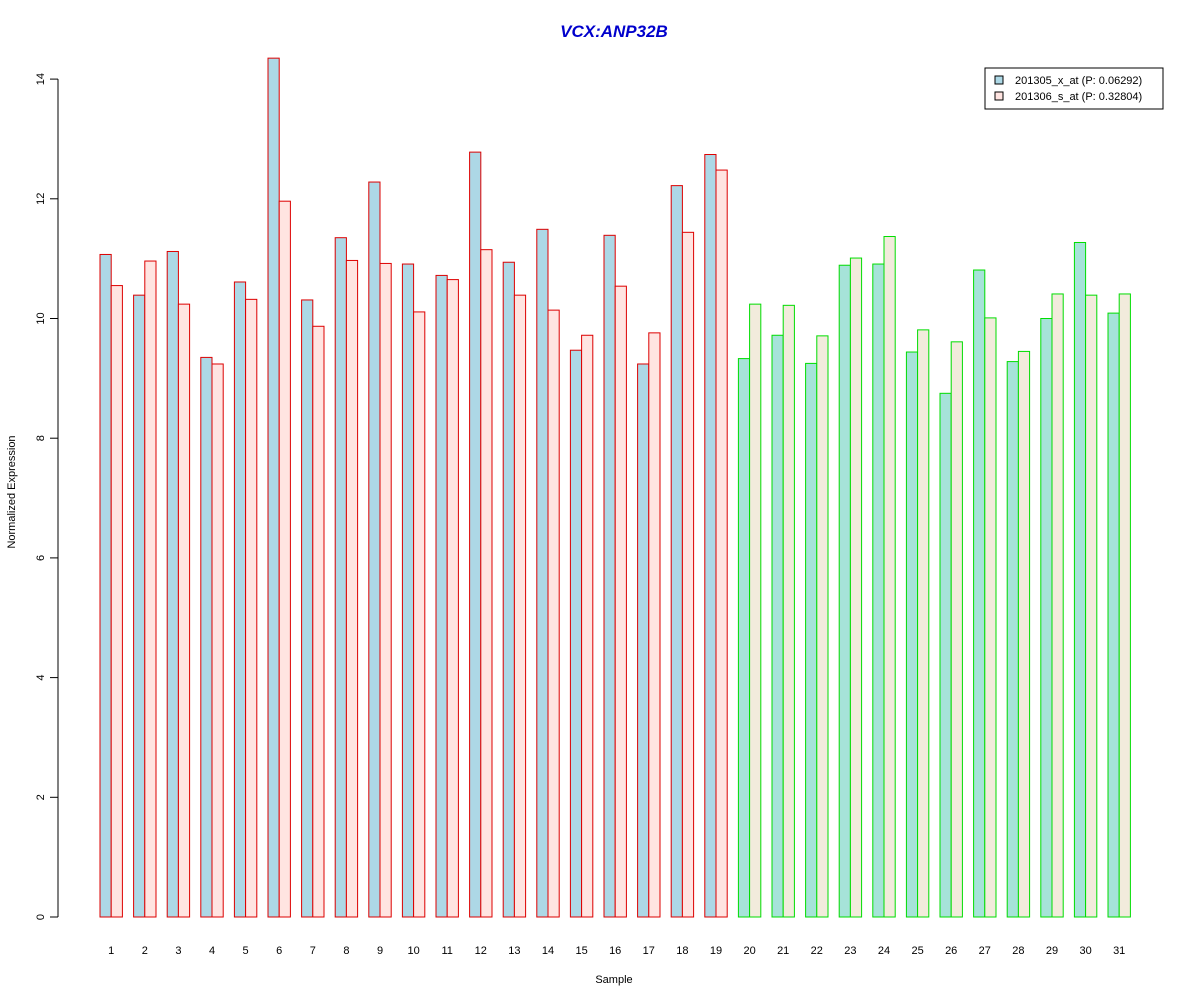  Describe the element at coordinates (346, 951) in the screenshot. I see `x-tick-label: 8` at that location.